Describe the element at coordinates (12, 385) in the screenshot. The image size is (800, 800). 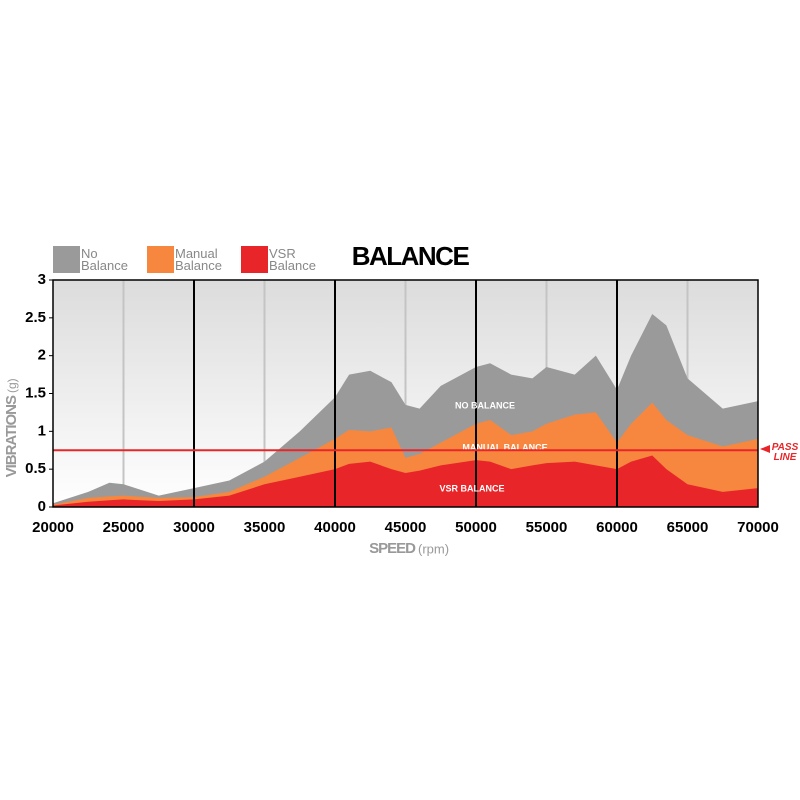
I see `y-axis-unit: (g)` at that location.